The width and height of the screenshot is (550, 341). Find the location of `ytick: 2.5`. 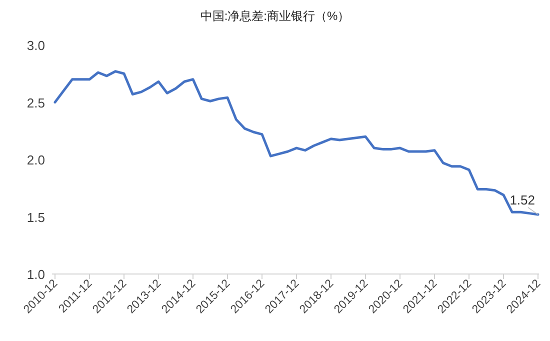

ytick: 2.5 is located at coordinates (35, 102).